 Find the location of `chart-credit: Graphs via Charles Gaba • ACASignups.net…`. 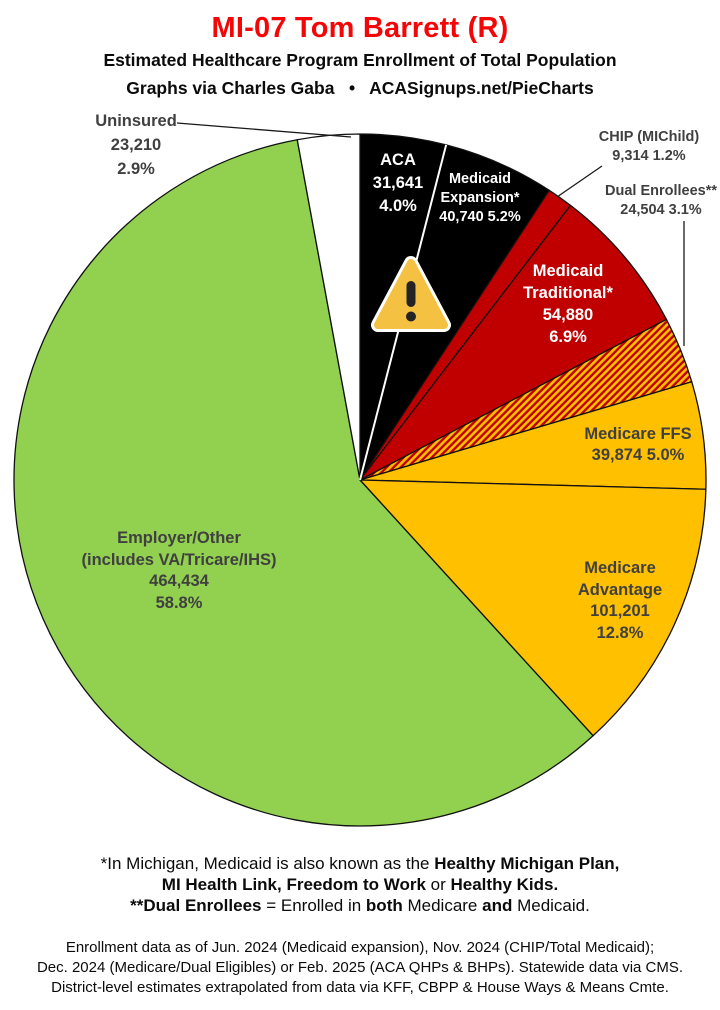

chart-credit: Graphs via Charles Gaba • ACASignups.net… is located at coordinates (360, 88).